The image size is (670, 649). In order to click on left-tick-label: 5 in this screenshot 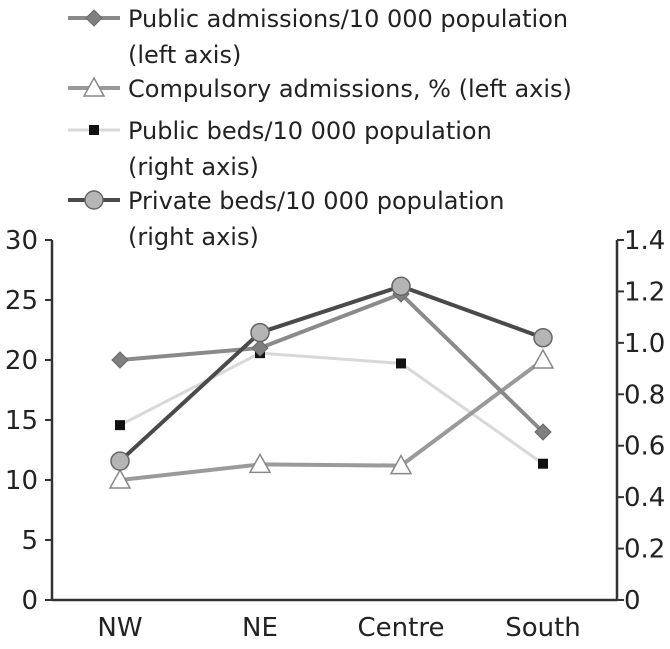, I will do `click(29, 541)`.